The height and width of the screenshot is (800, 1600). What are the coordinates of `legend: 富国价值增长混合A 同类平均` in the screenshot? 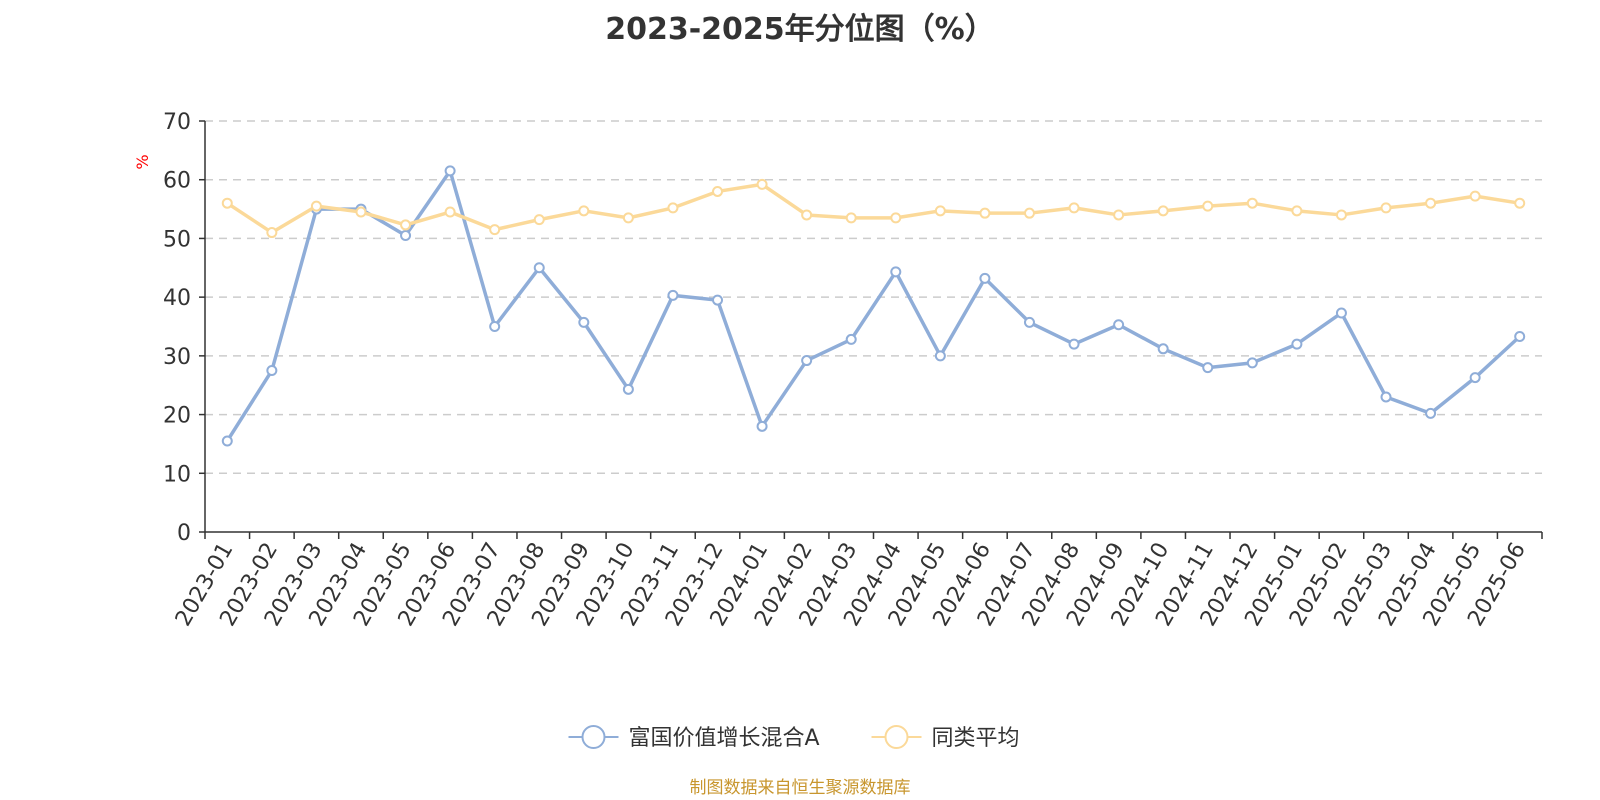 It's located at (794, 738).